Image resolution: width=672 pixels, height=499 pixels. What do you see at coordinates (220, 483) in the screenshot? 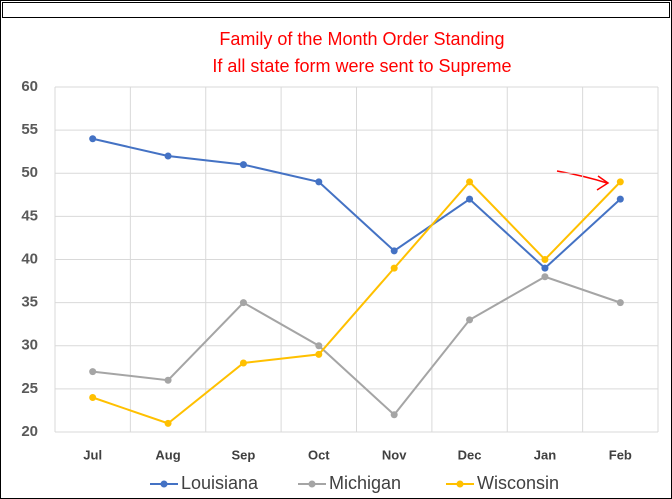
I see `legend-label: Louisiana` at bounding box center [220, 483].